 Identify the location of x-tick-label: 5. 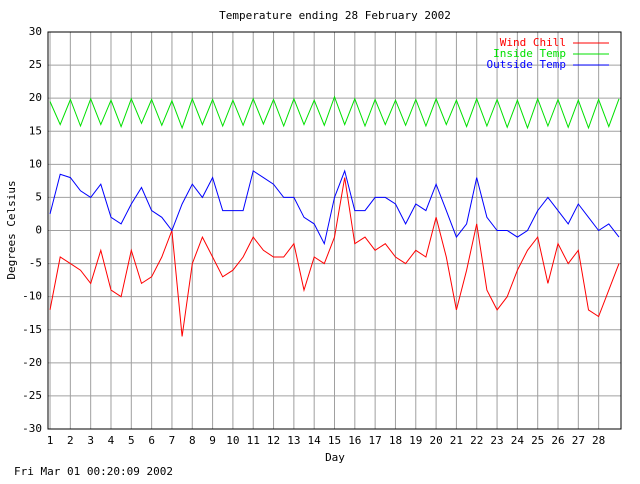
(131, 440).